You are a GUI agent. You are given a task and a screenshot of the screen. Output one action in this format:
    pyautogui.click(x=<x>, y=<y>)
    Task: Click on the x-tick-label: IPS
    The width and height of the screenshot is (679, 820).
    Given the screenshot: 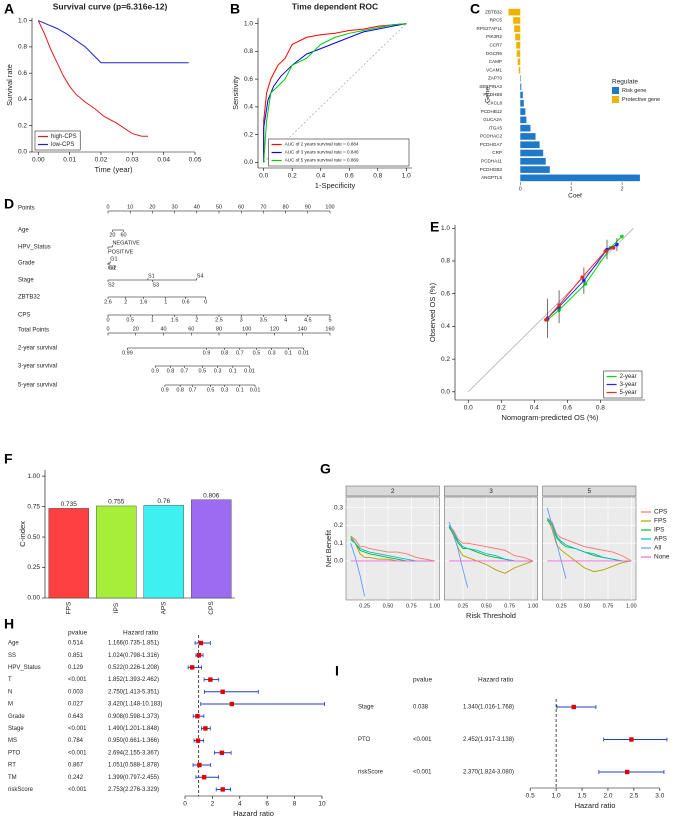 What is the action you would take?
    pyautogui.click(x=116, y=607)
    